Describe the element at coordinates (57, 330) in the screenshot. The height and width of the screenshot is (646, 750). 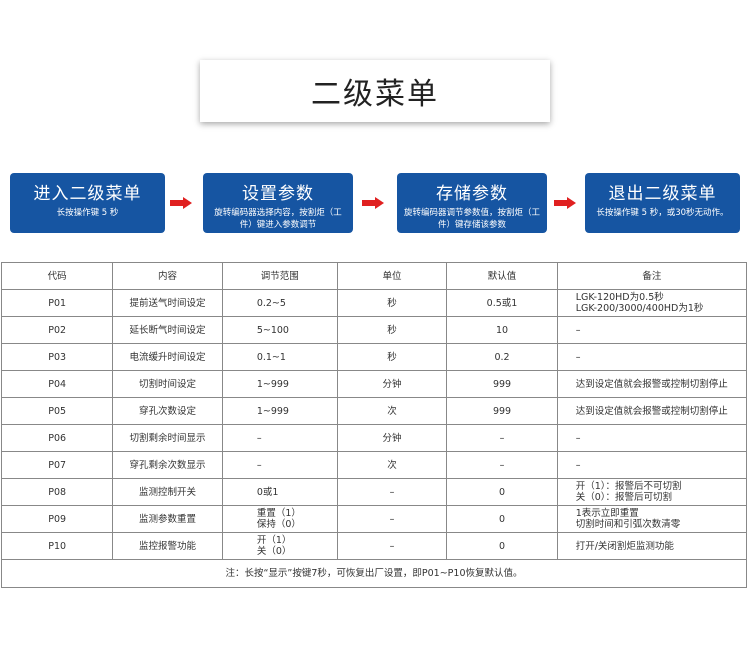
I see `table-cell: P02` at that location.